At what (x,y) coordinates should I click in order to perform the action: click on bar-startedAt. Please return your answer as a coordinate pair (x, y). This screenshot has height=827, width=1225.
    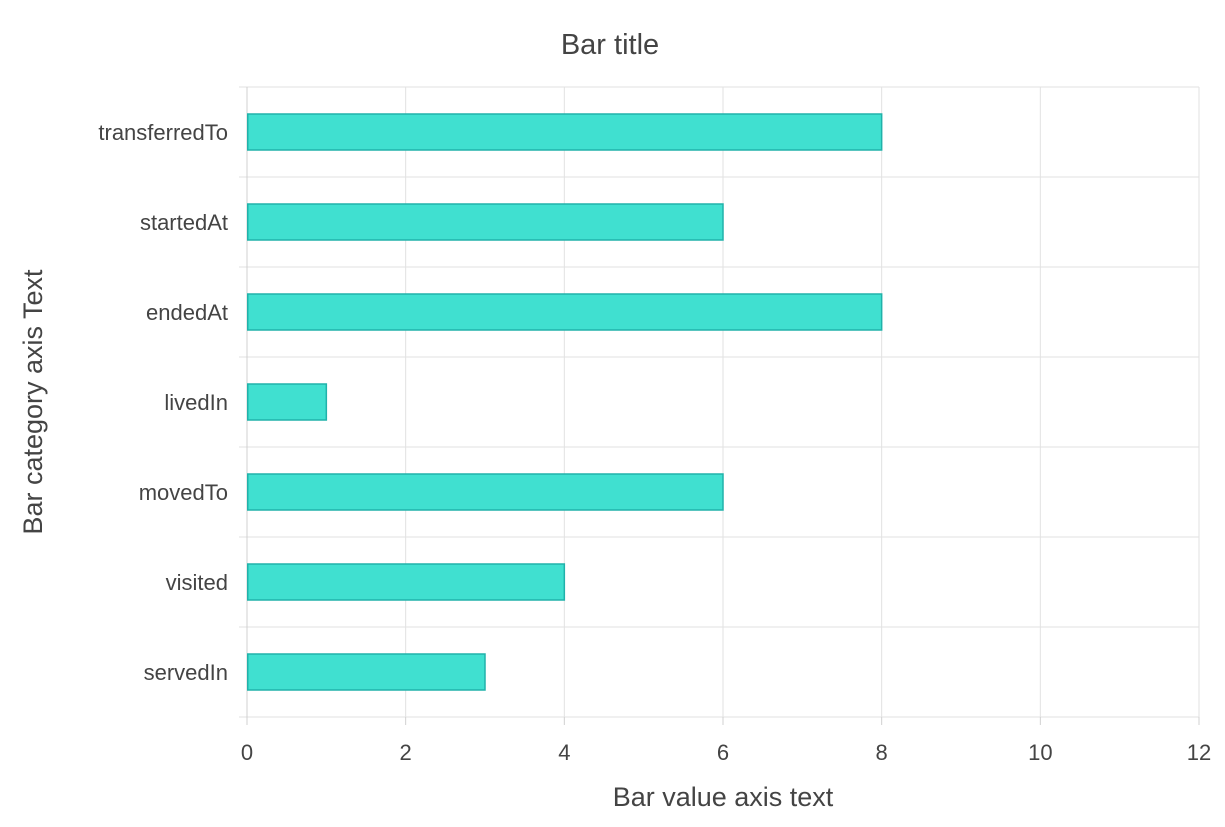
    Looking at the image, I should click on (485, 222).